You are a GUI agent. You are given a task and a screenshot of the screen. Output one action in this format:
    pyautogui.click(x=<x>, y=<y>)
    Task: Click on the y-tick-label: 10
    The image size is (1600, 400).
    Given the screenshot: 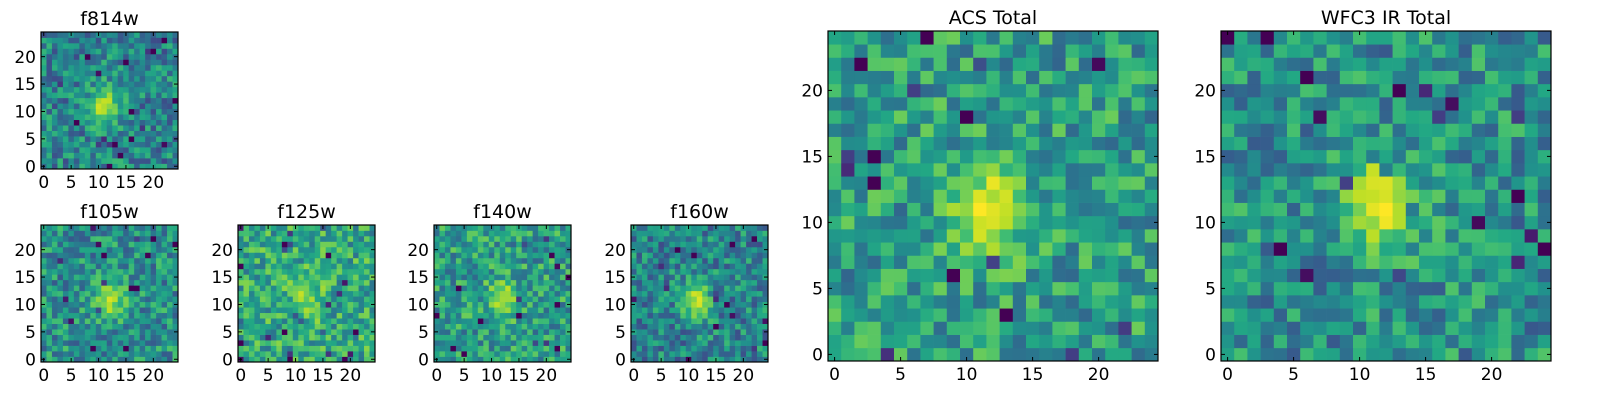 What is the action you would take?
    pyautogui.click(x=1205, y=224)
    